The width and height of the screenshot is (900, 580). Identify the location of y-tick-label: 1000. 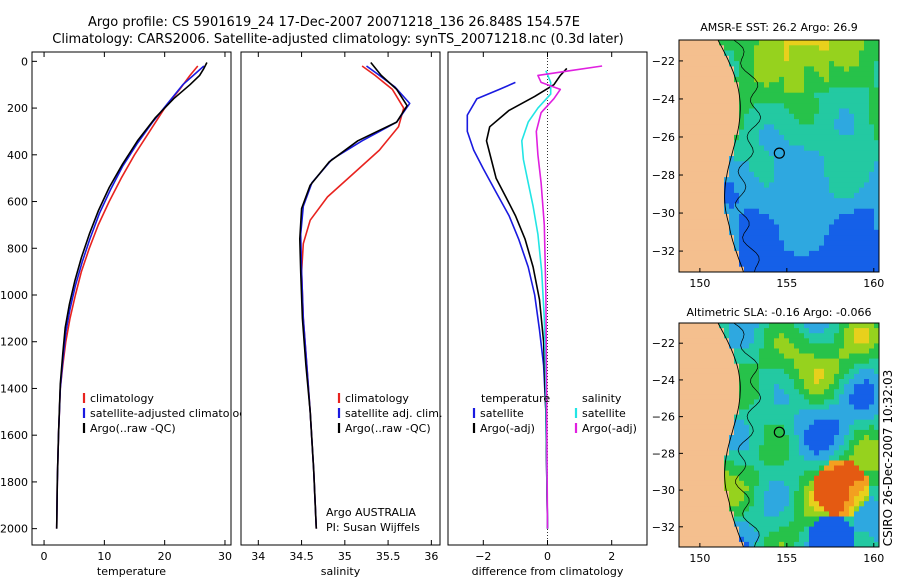
(14, 295).